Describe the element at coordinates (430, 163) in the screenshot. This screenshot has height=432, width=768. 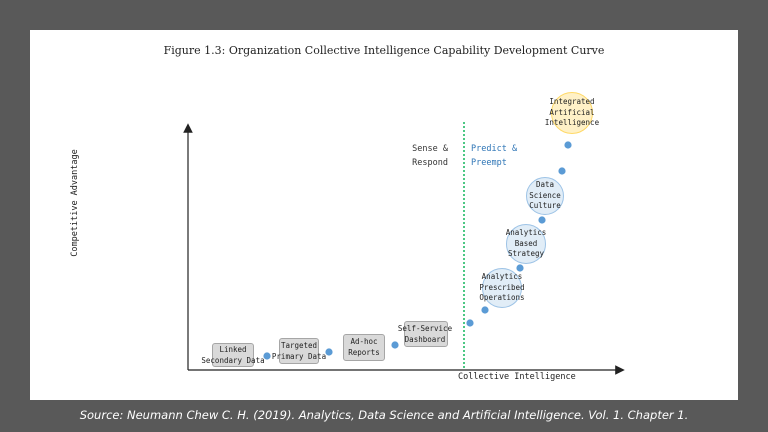
I see `phase-left-line-2: Respond` at that location.